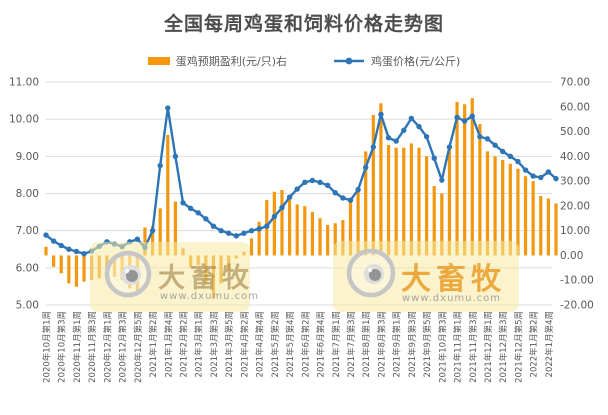 The image size is (608, 415). What do you see at coordinates (27, 157) in the screenshot?
I see `left-axis-tick: 9.00` at bounding box center [27, 157].